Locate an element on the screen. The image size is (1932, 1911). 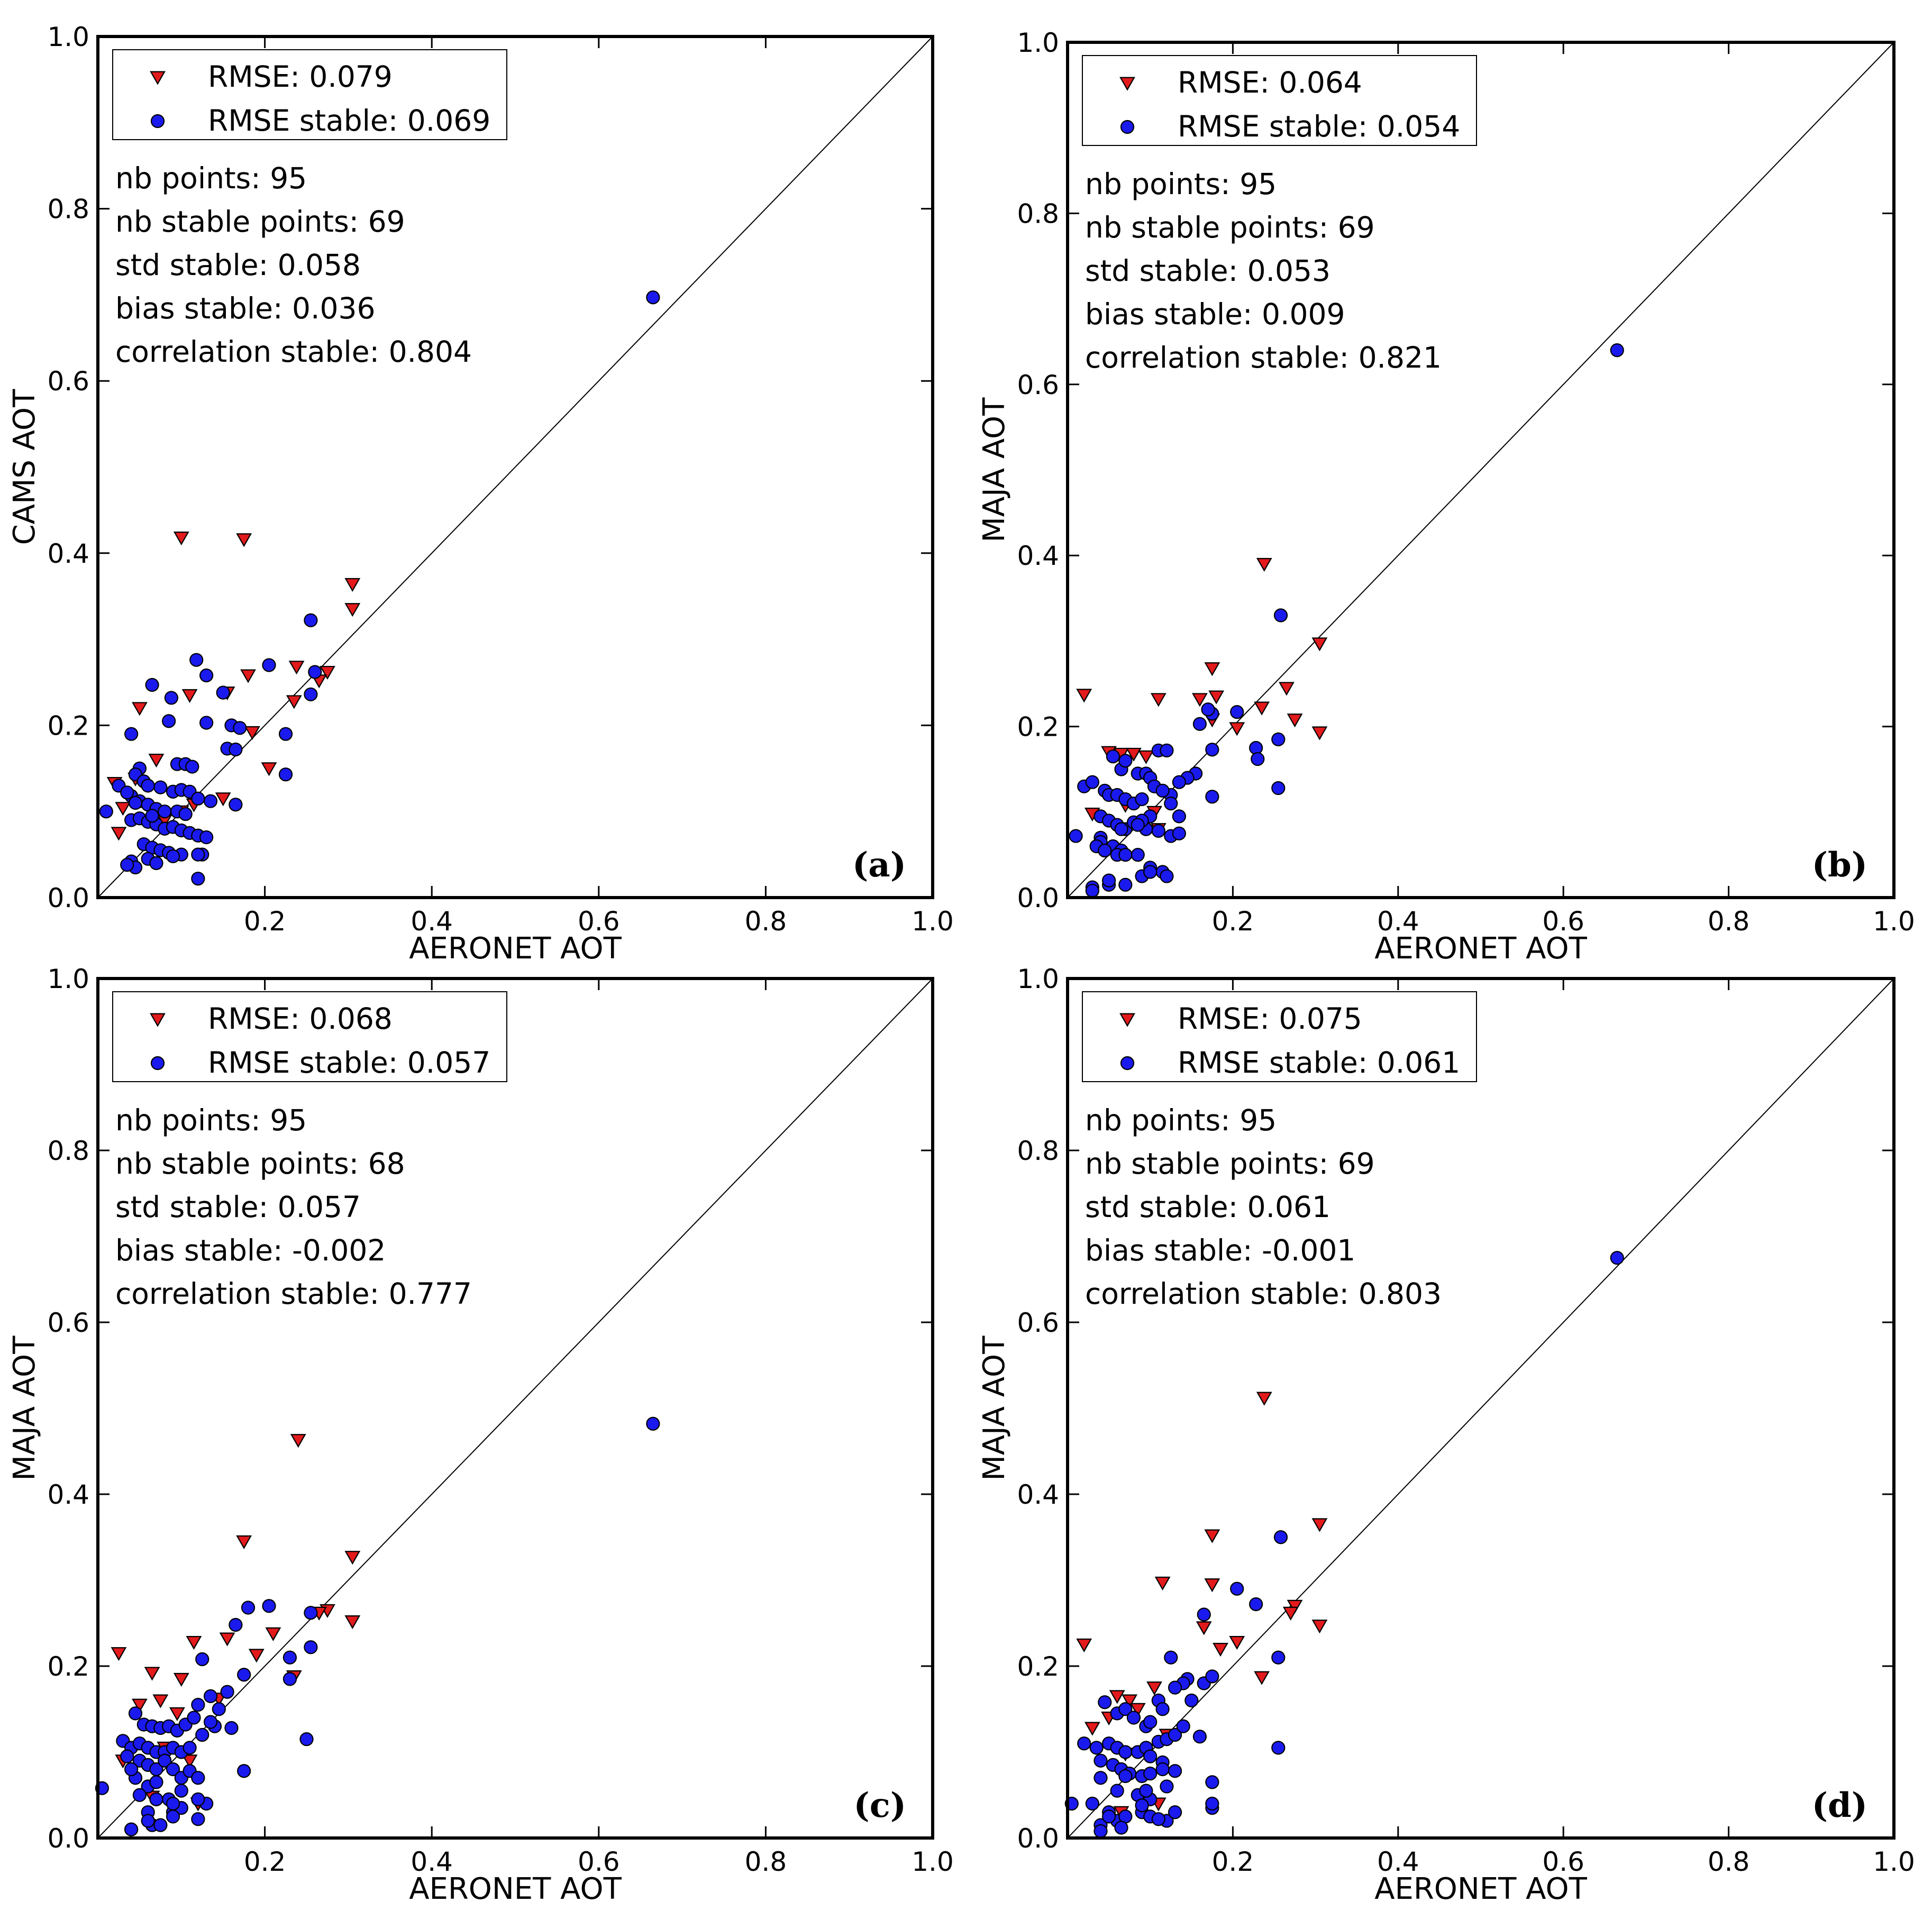
y-tick-label: 0.0 is located at coordinates (68, 898).